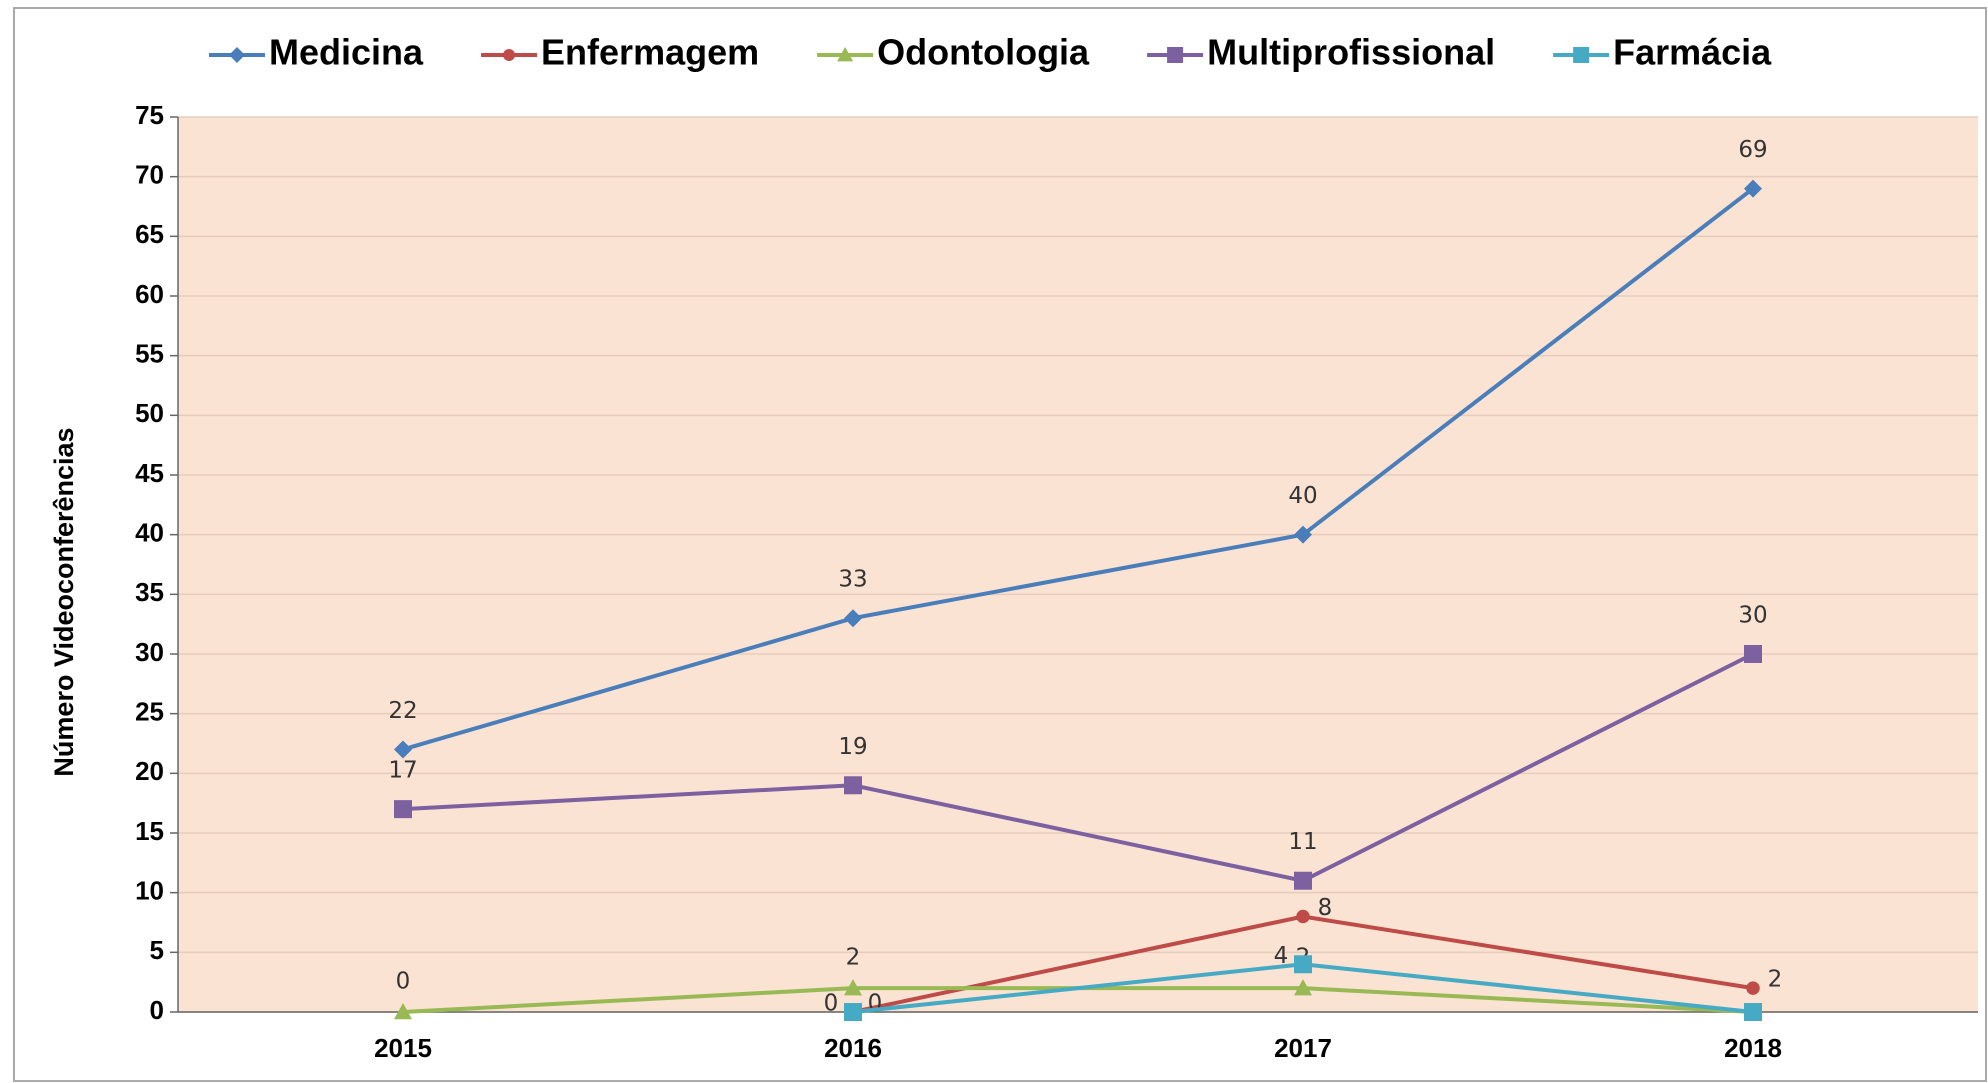  I want to click on data-label: 11, so click(1302, 842).